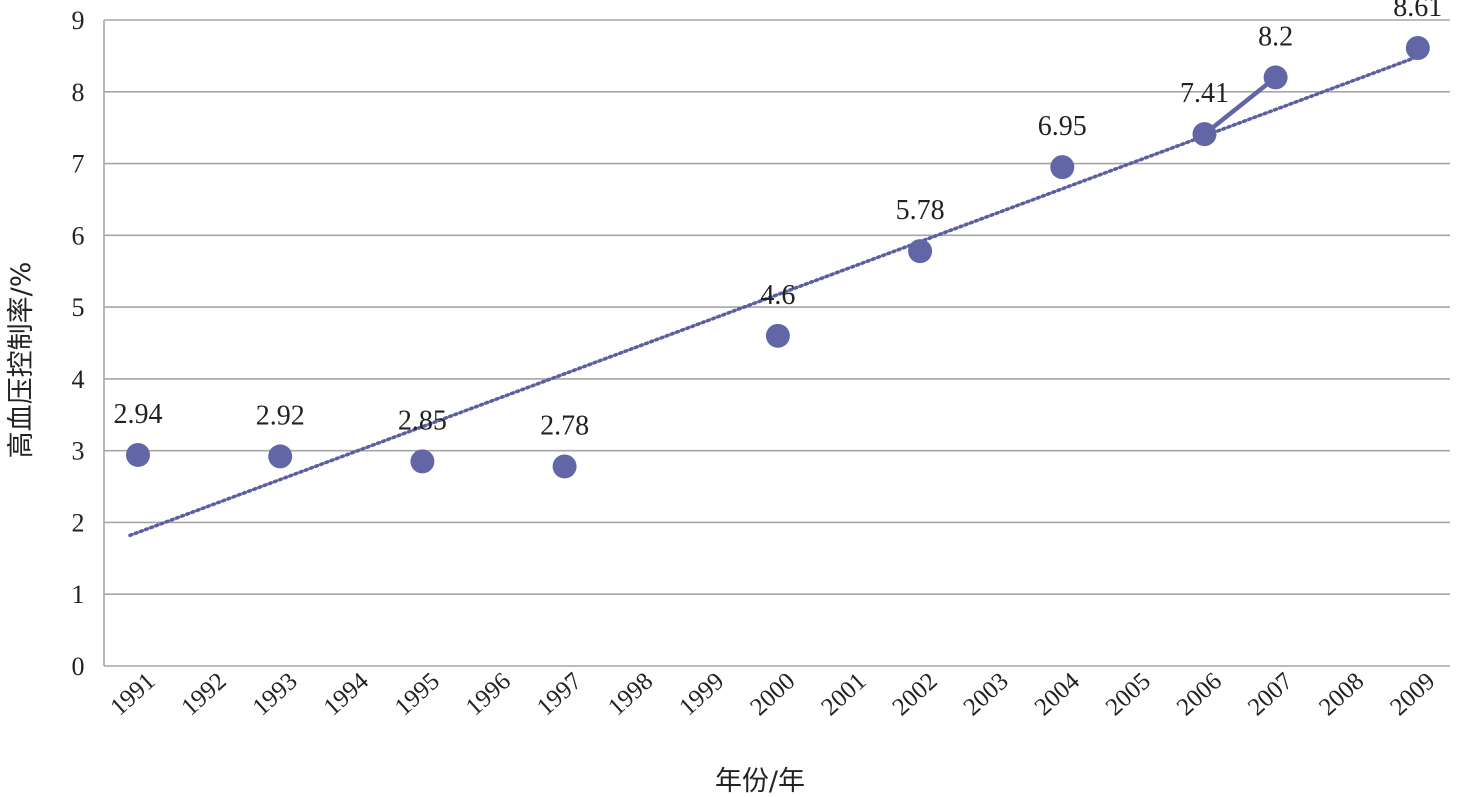 The height and width of the screenshot is (797, 1463). Describe the element at coordinates (132, 695) in the screenshot. I see `x-tick-label: 1991` at that location.